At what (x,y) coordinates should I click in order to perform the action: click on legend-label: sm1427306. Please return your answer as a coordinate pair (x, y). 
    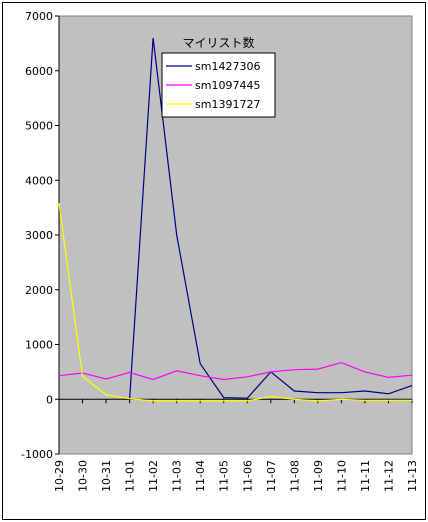
    Looking at the image, I should click on (227, 66).